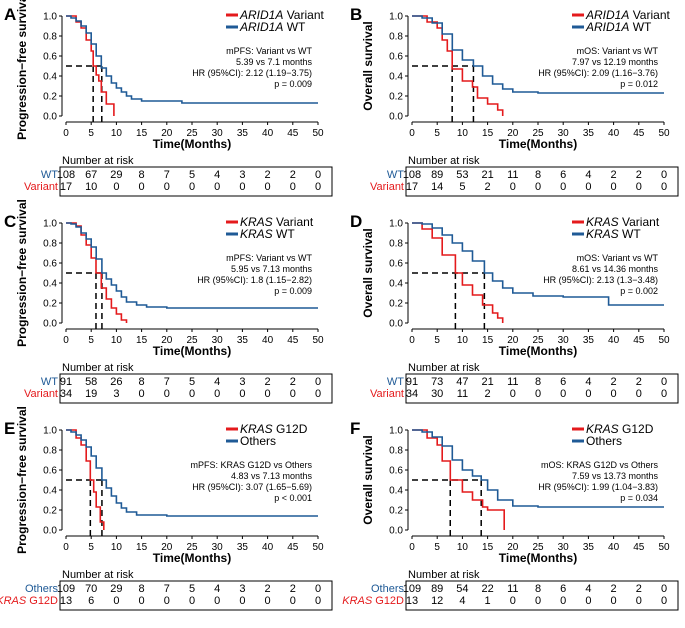 The height and width of the screenshot is (628, 685). Describe the element at coordinates (272, 476) in the screenshot. I see `stat-annotation: 4.83 vs 7.13 months` at that location.